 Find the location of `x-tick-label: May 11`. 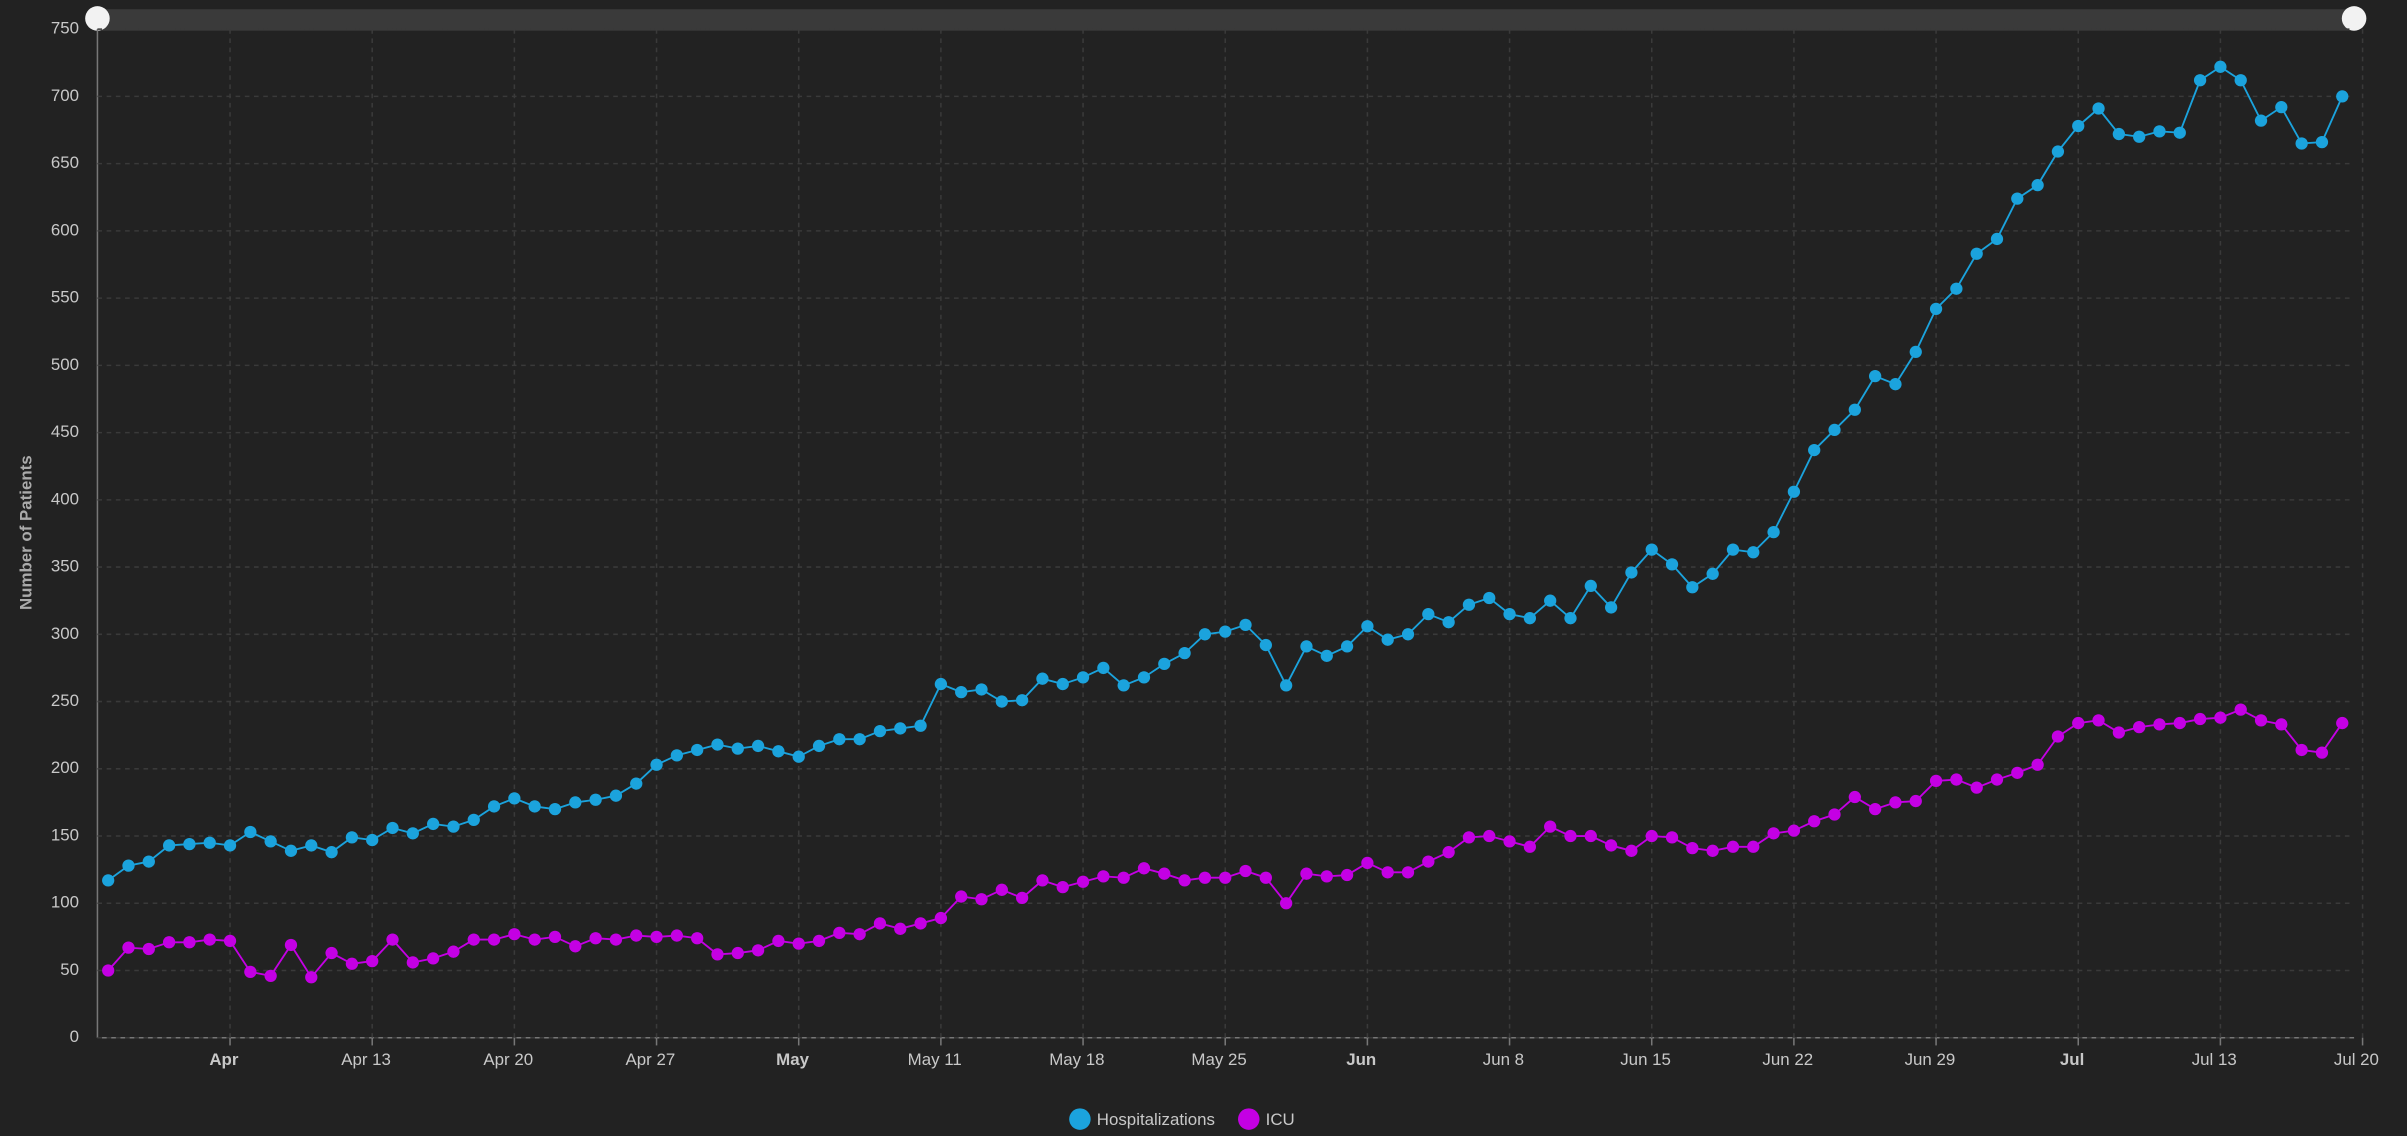

x-tick-label: May 11 is located at coordinates (935, 1059).